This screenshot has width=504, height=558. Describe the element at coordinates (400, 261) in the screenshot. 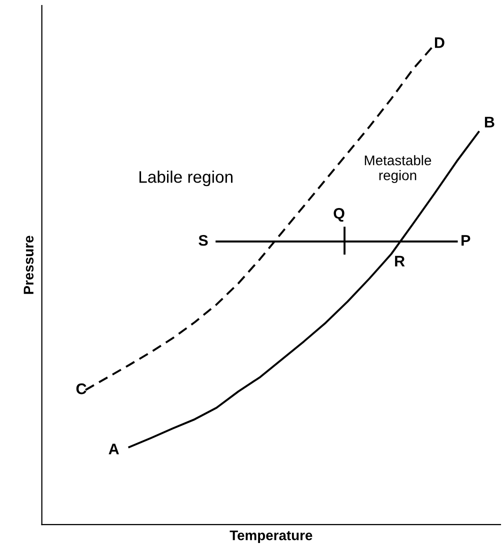

I see `annotation: R` at that location.